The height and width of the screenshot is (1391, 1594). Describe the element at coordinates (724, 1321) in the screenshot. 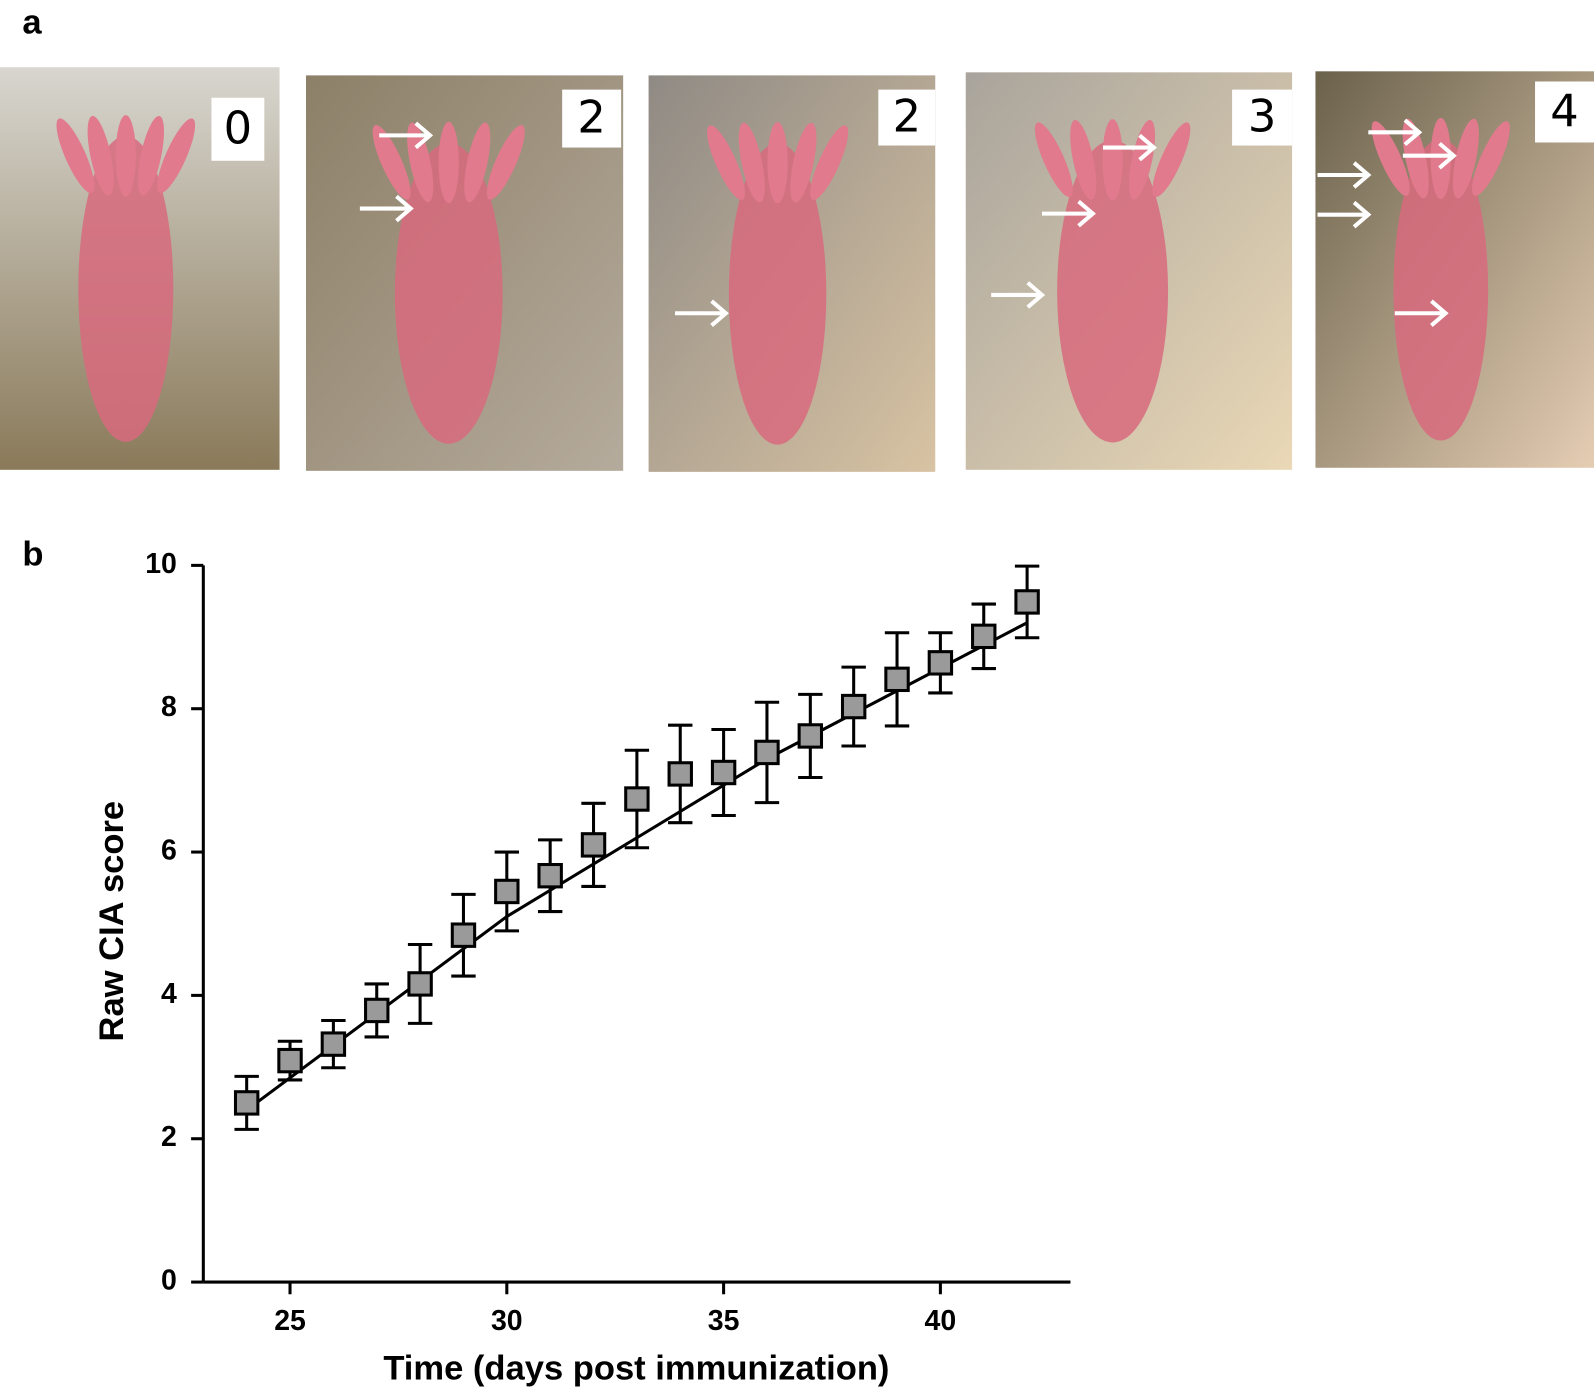

I see `x-tick-label: 35` at that location.